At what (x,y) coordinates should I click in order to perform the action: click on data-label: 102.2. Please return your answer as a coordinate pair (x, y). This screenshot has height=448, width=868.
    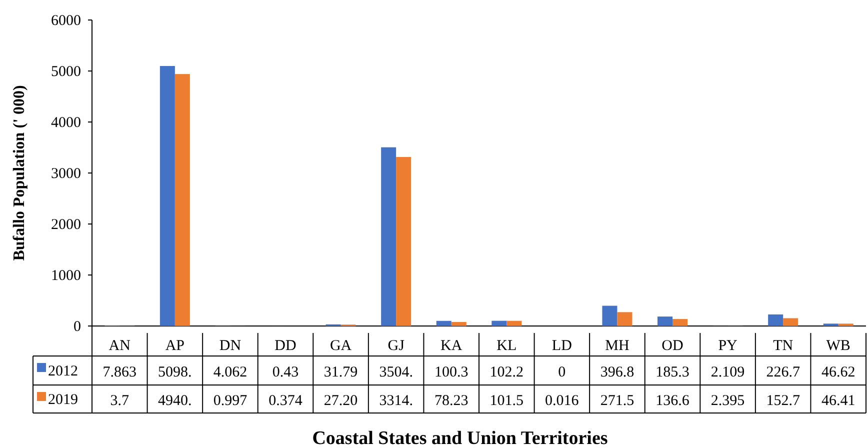
    Looking at the image, I should click on (507, 372).